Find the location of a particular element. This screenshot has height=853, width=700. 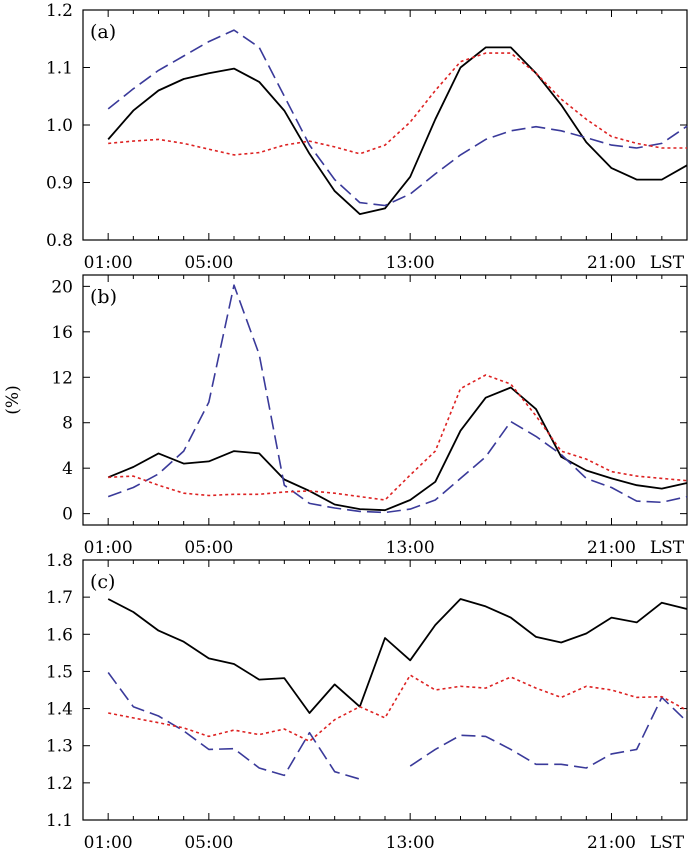

y-tick-label: 1.6 is located at coordinates (59, 635).